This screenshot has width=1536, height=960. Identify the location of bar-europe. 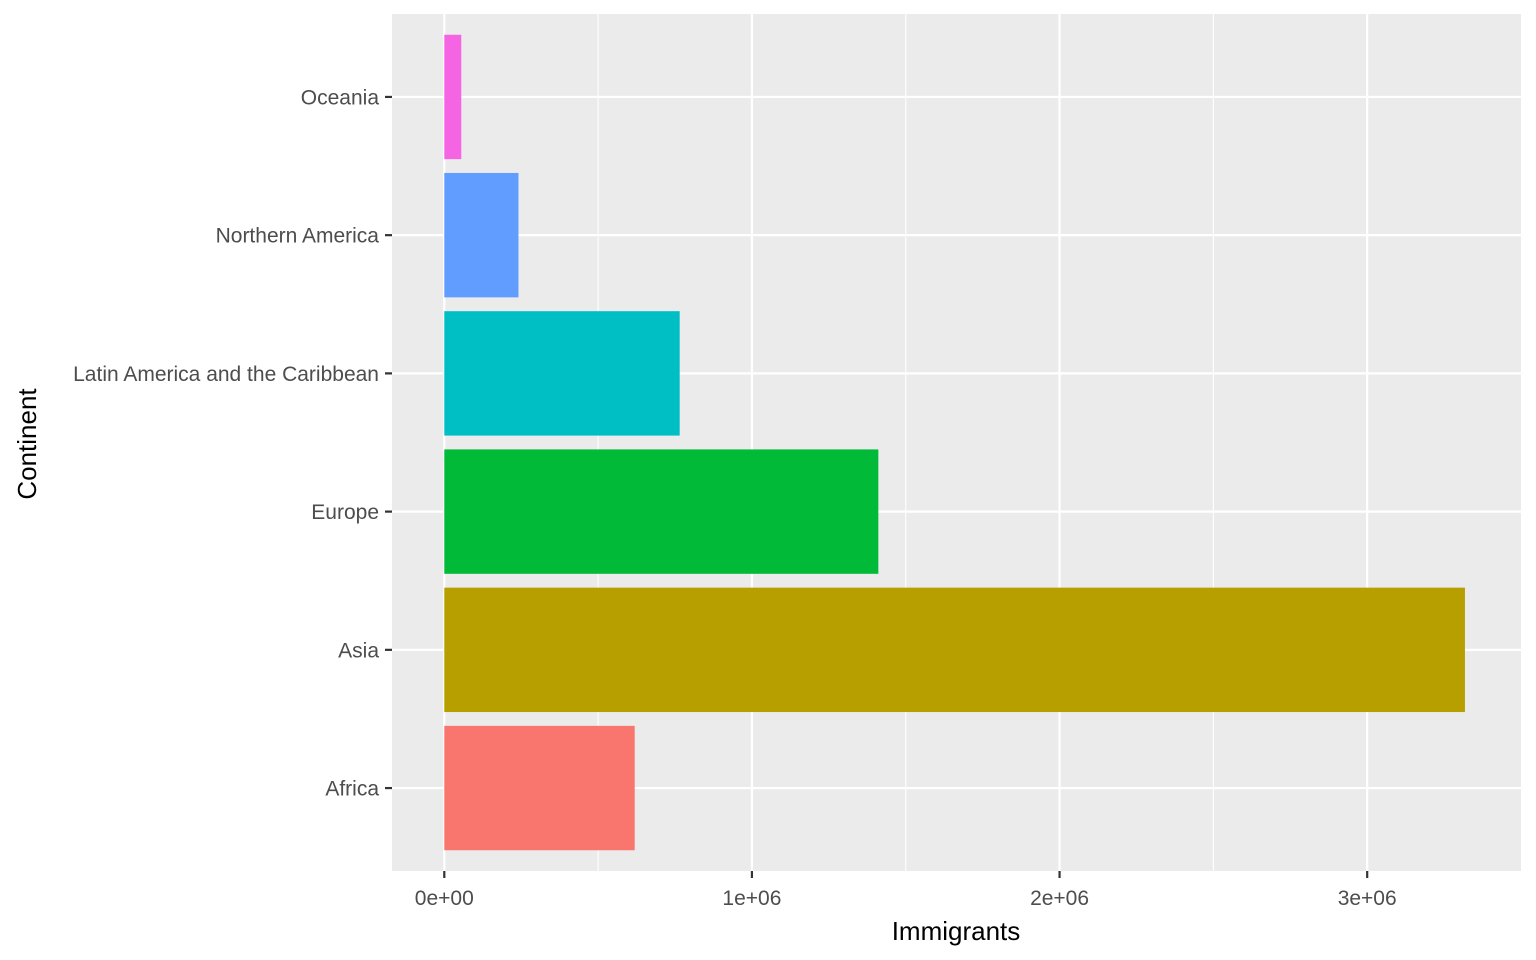
(661, 511).